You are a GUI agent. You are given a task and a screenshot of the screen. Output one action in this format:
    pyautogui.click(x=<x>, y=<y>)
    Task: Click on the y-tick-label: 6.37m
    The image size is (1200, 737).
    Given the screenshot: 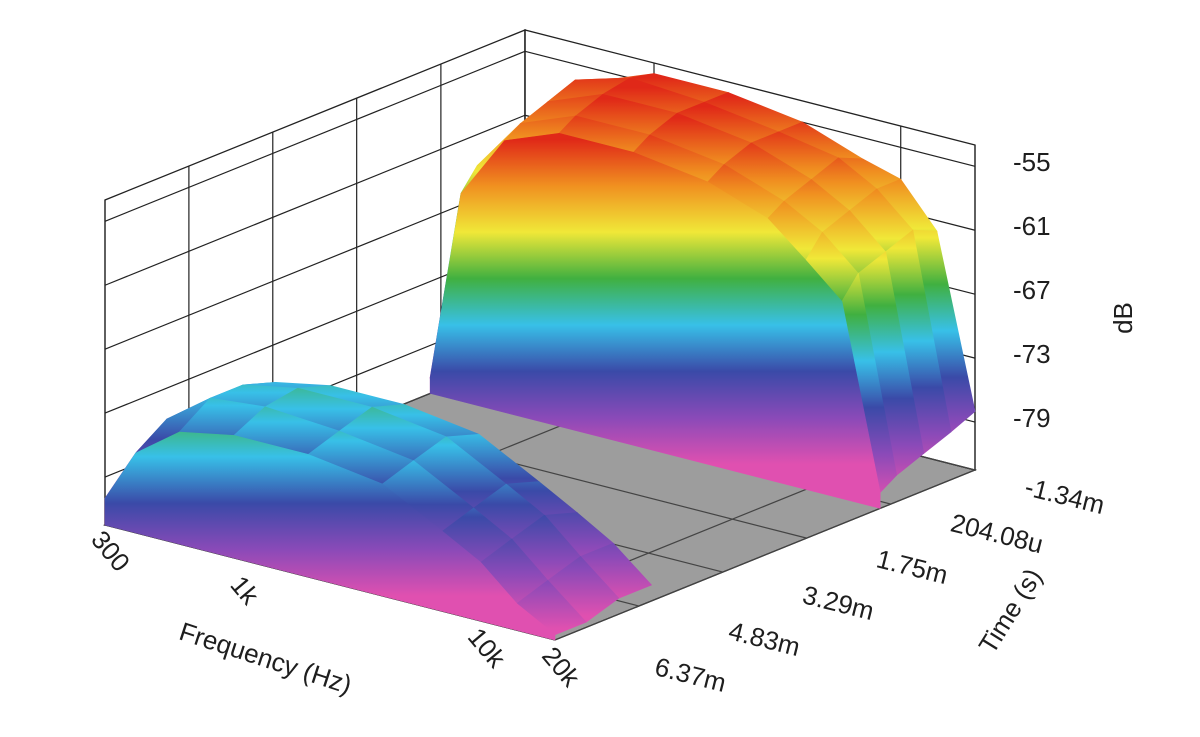 What is the action you would take?
    pyautogui.click(x=690, y=674)
    